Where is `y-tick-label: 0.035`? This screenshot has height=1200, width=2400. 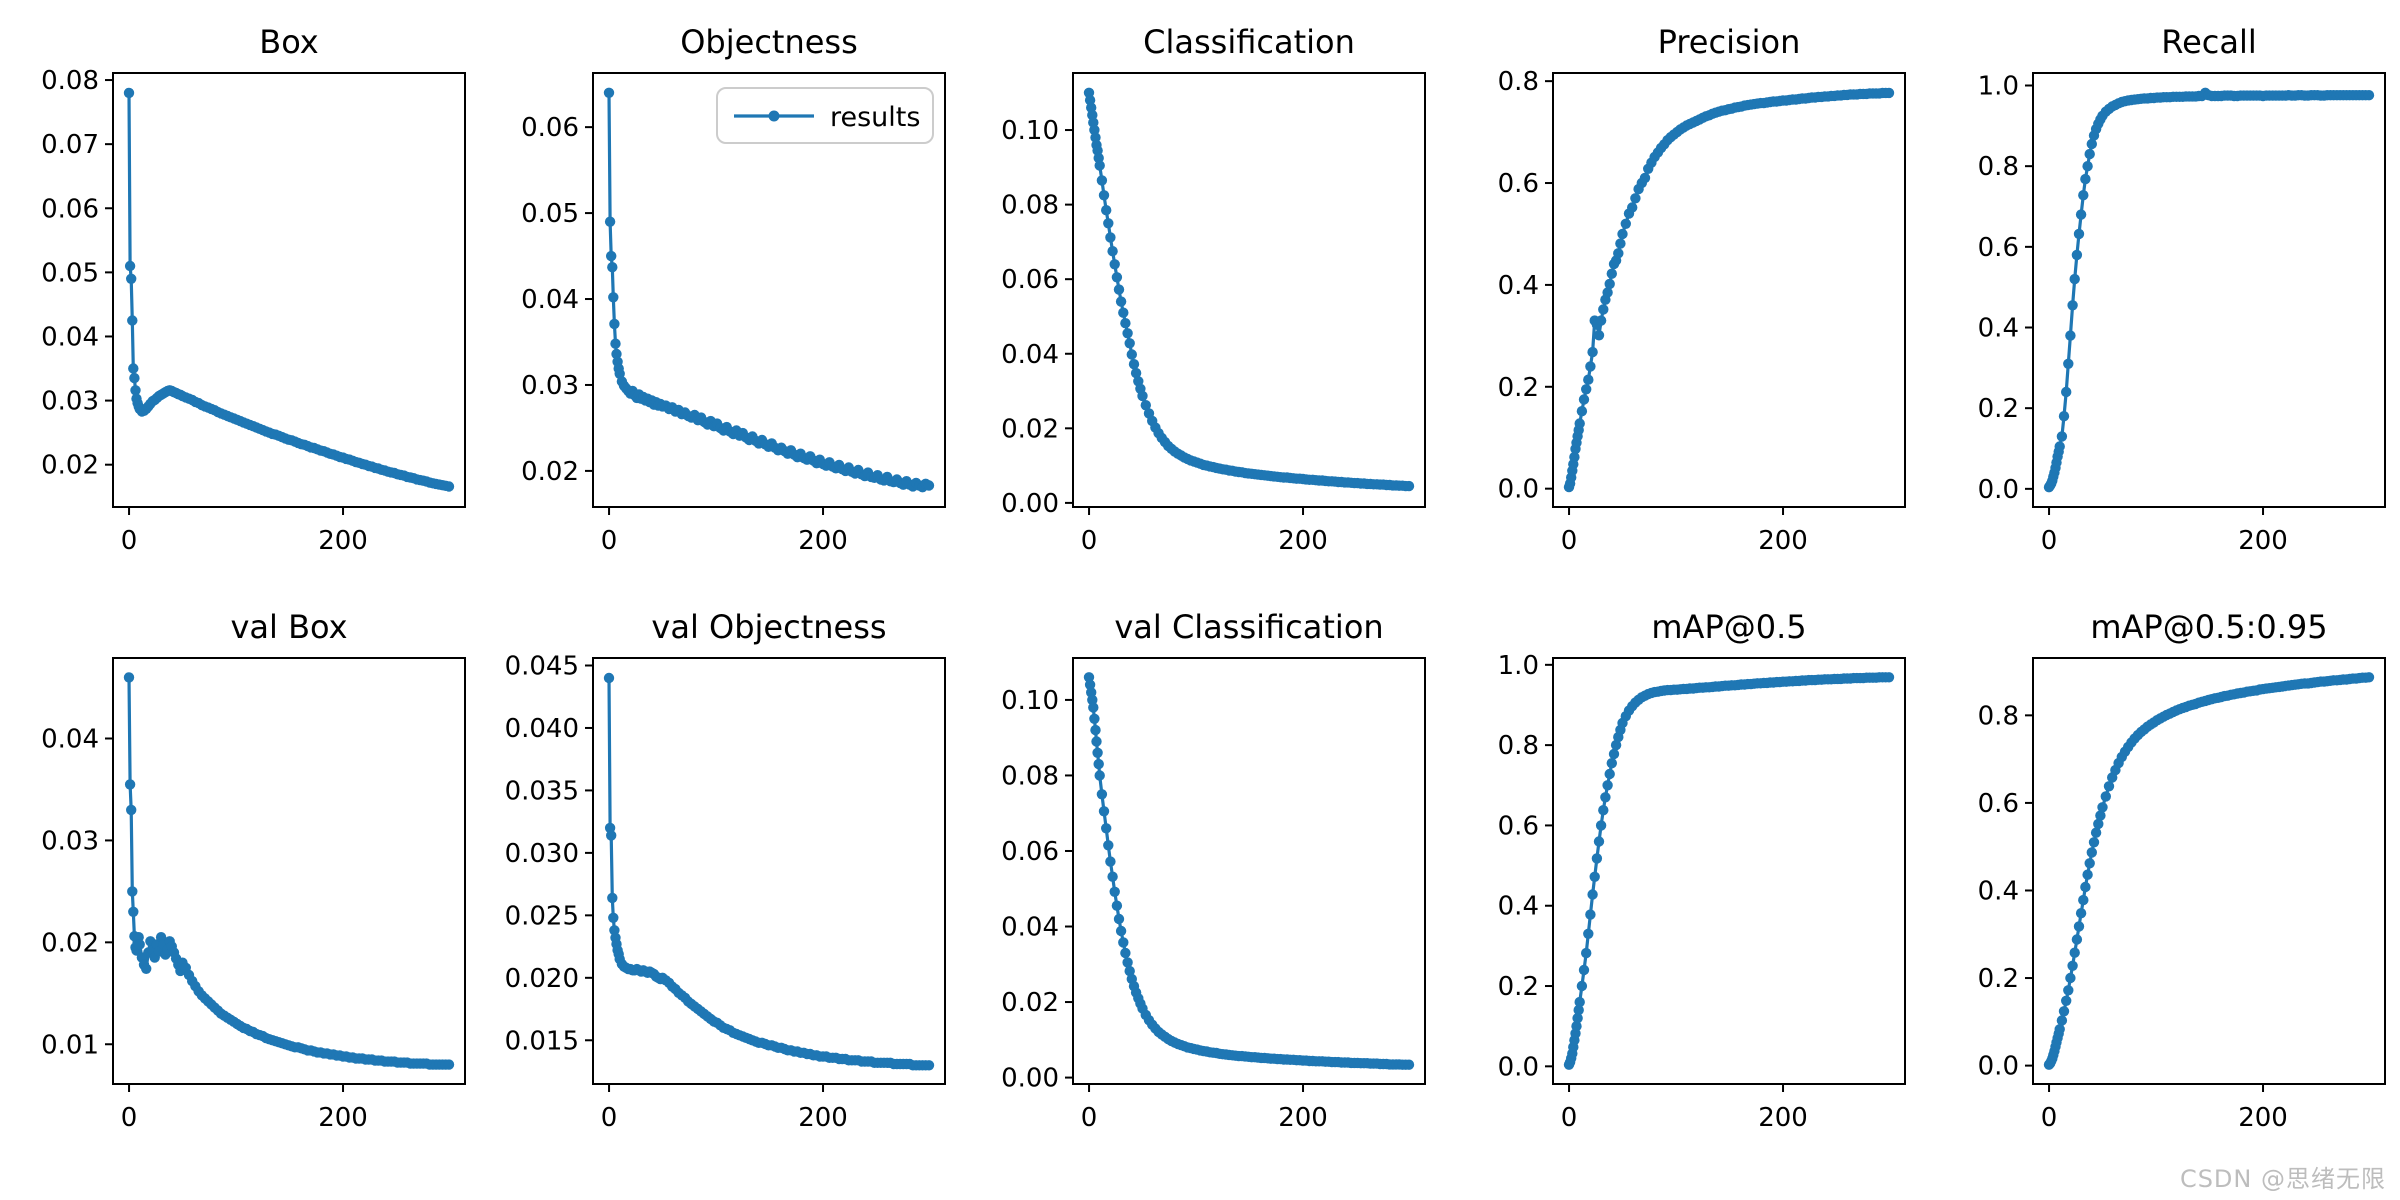
y-tick-label: 0.035 is located at coordinates (542, 791).